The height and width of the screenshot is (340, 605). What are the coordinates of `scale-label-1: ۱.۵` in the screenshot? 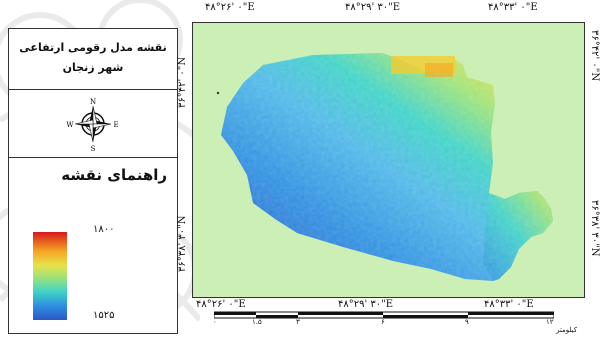 It's located at (257, 322).